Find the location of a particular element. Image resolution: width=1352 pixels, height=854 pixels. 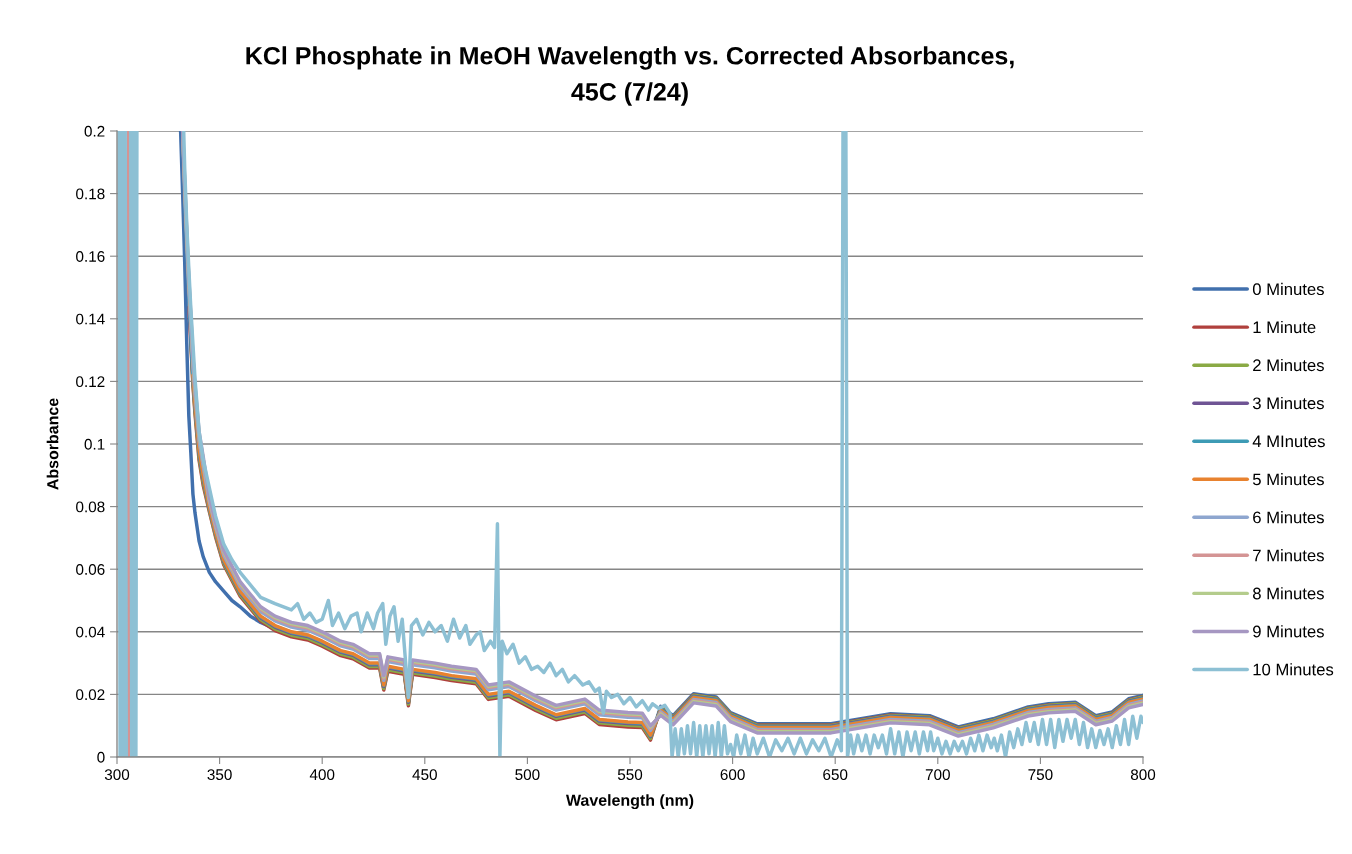

y-tick-label: 0.2 is located at coordinates (94, 131).